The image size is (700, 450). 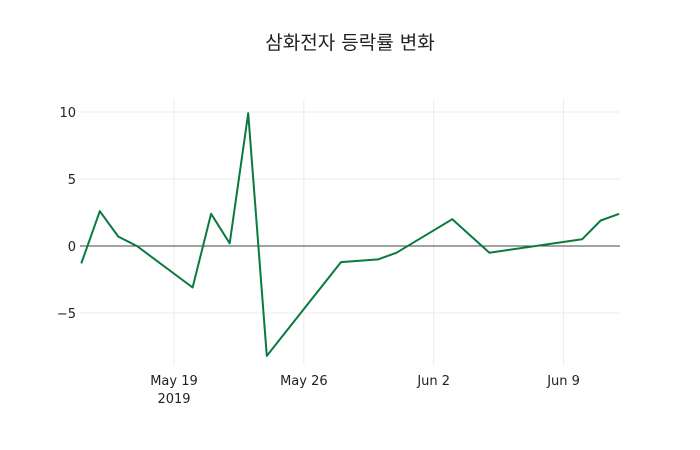 I want to click on x-tick-label: 2019, so click(x=173, y=399).